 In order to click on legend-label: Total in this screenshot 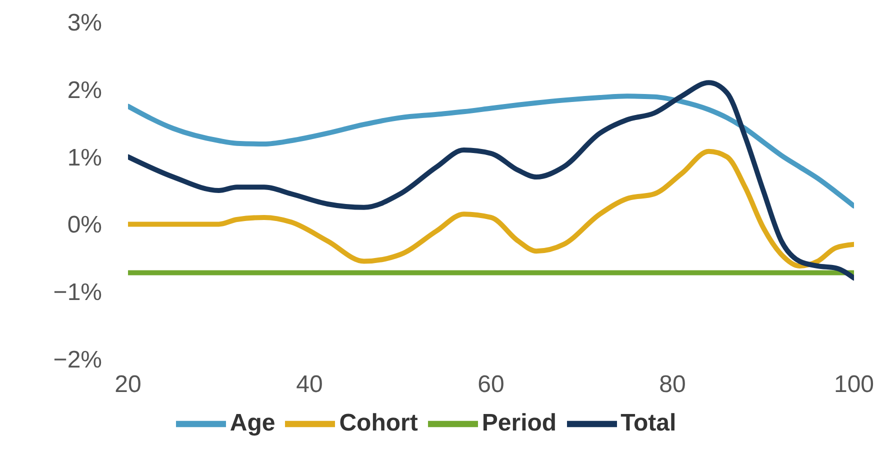, I will do `click(648, 422)`.